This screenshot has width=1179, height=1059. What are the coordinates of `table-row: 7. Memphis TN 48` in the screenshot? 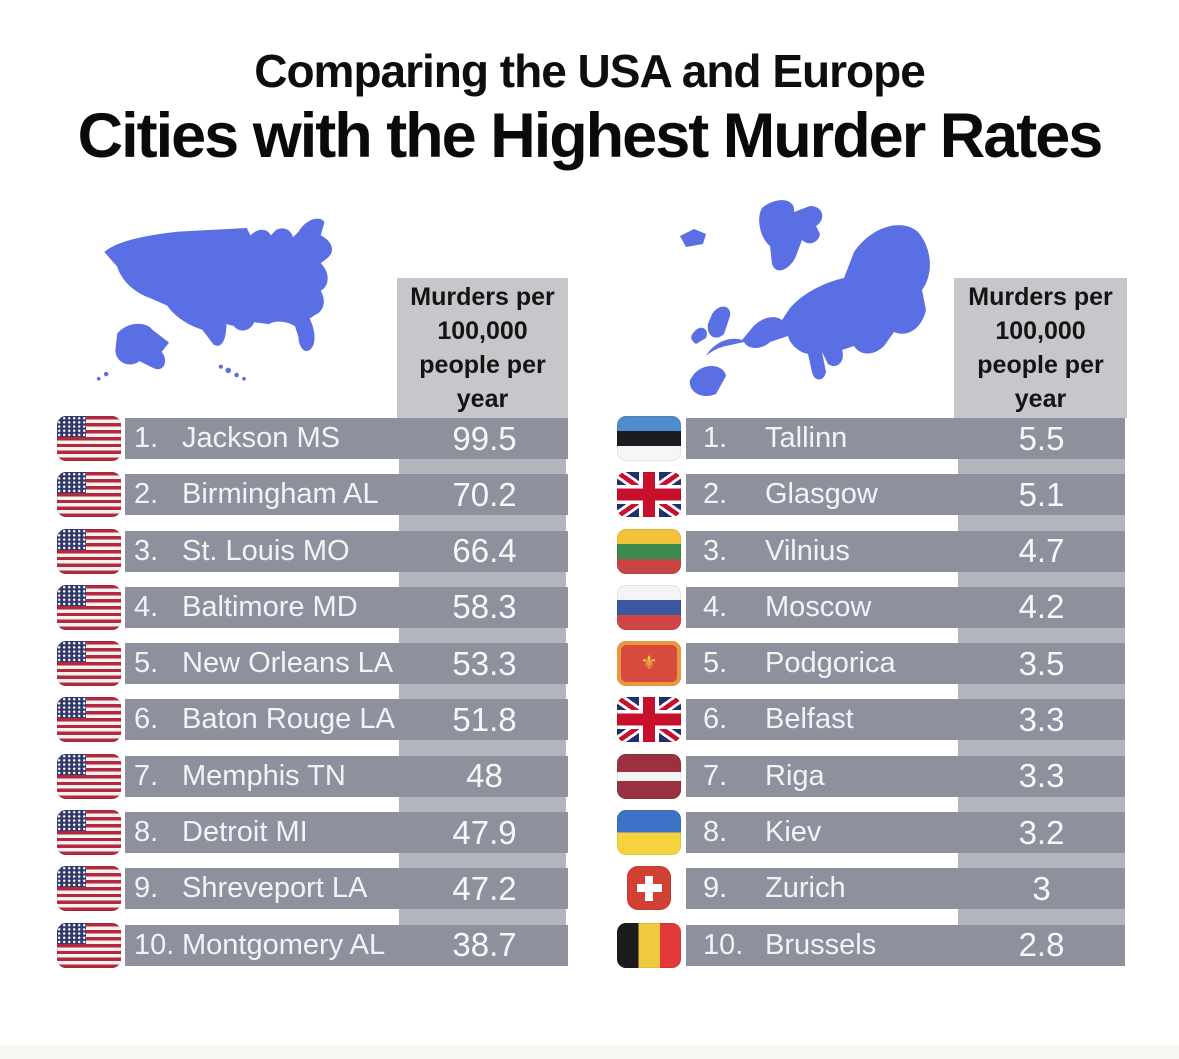 It's located at (312, 776).